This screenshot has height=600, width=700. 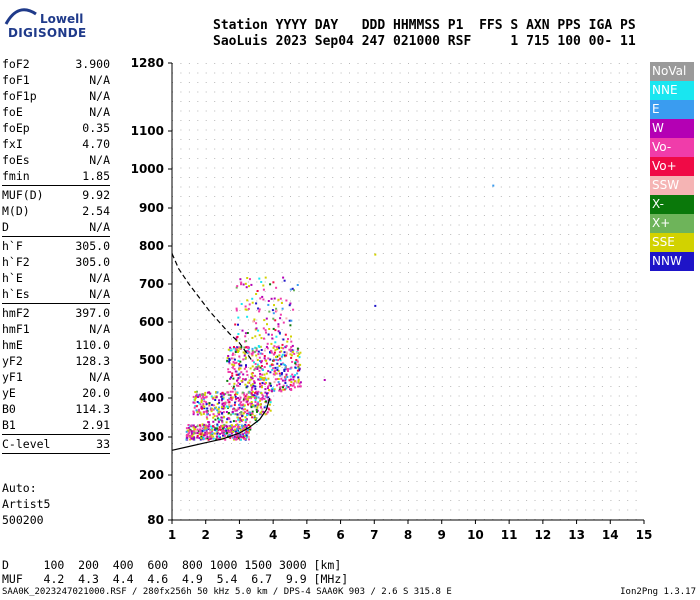 I want to click on legend-item: SSW, so click(x=672, y=185).